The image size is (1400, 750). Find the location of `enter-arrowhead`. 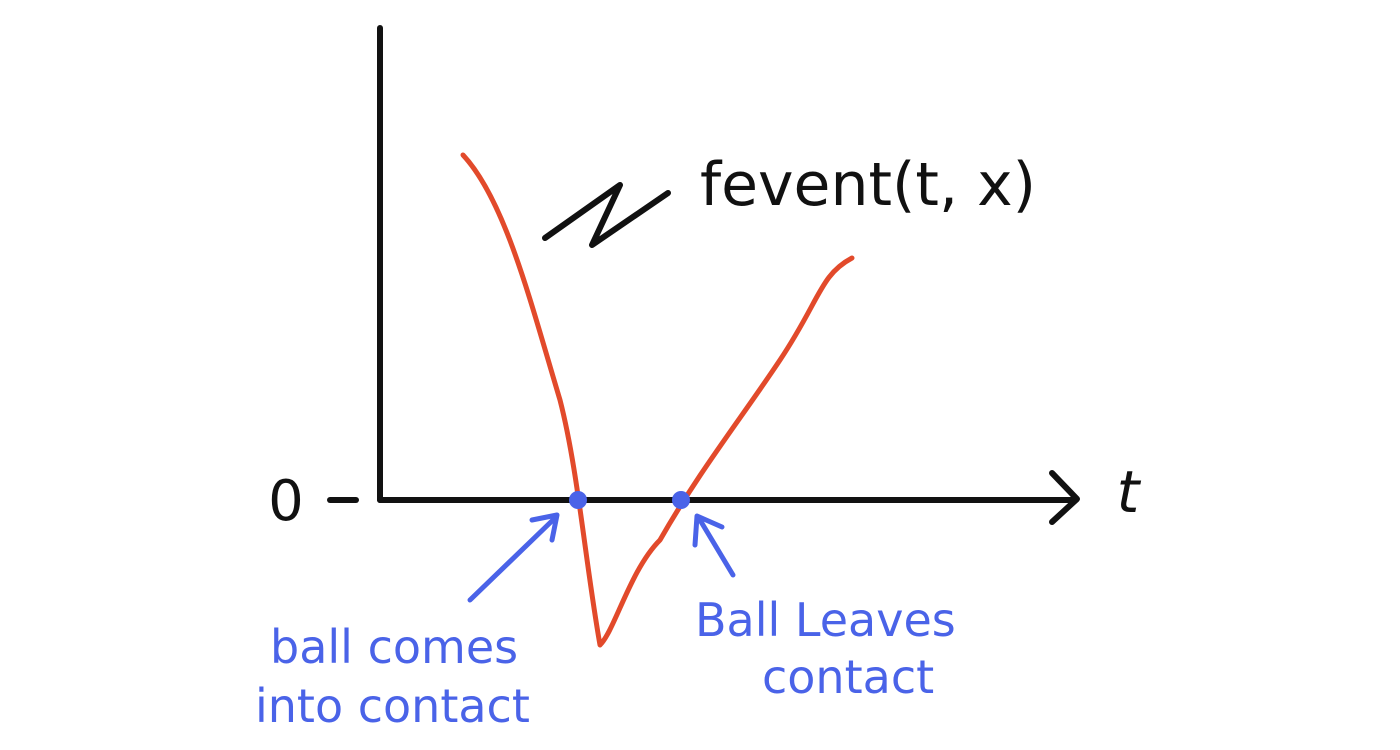

enter-arrowhead is located at coordinates (544, 527).